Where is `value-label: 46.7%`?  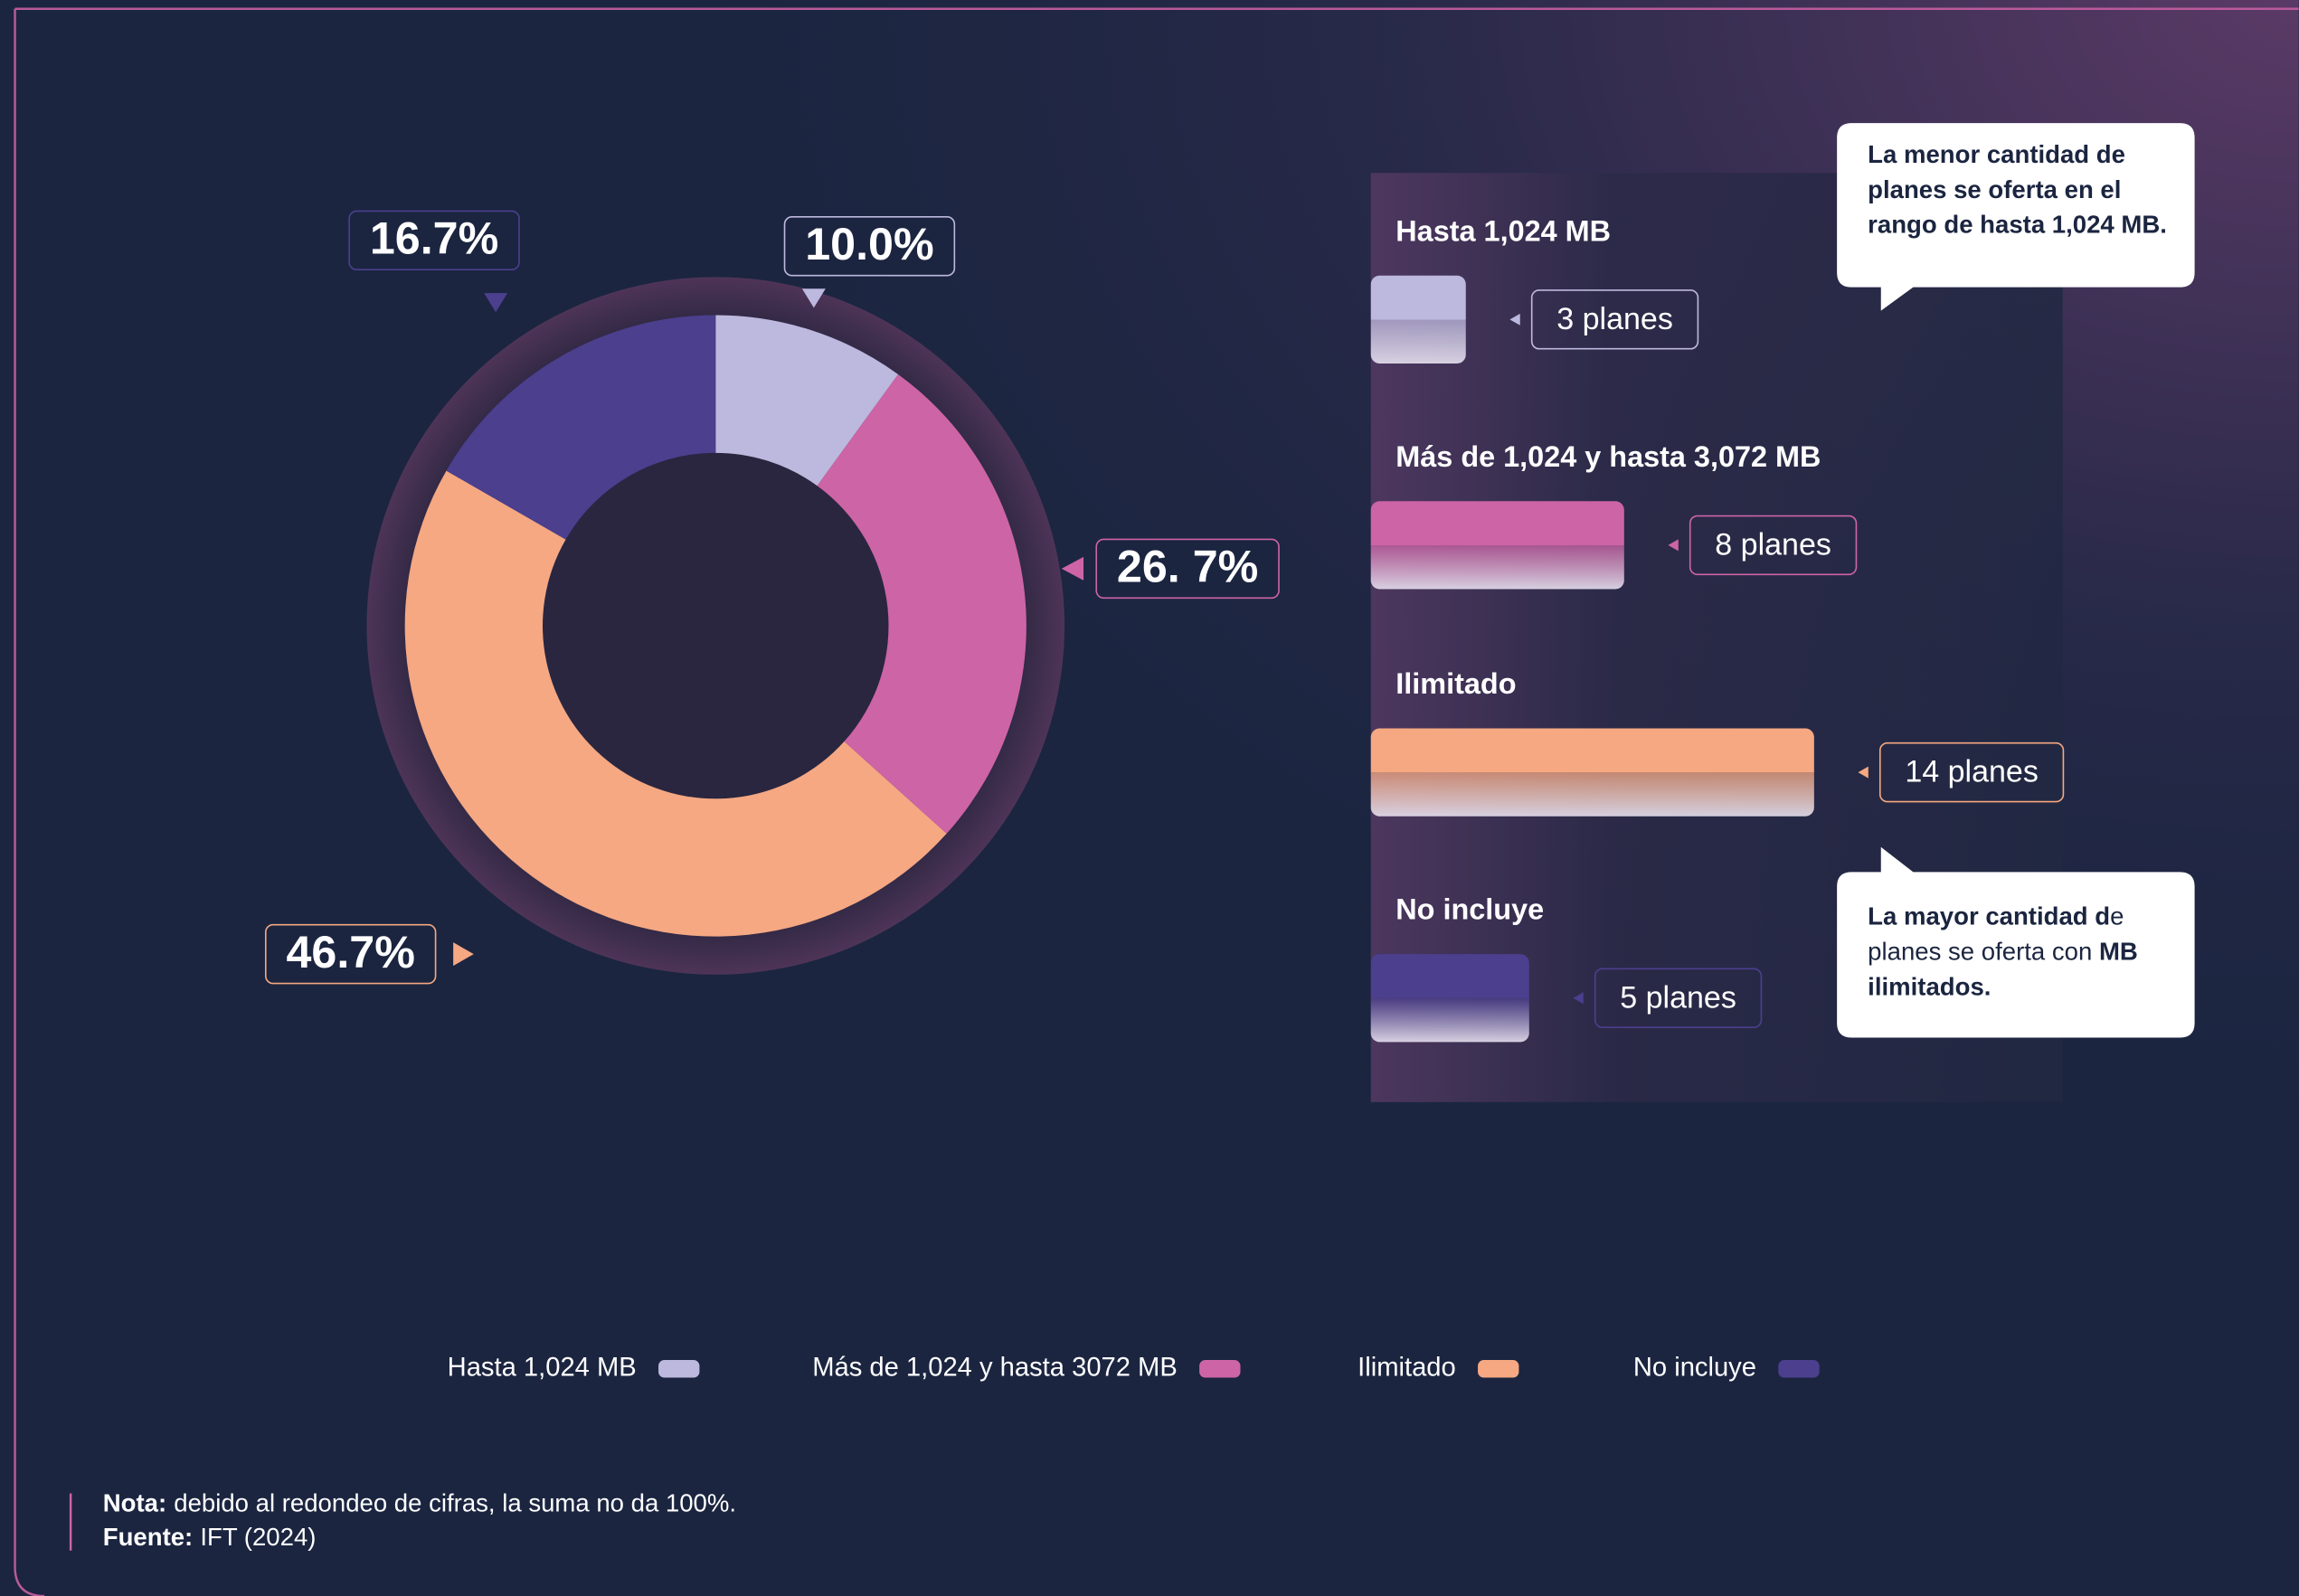 value-label: 46.7% is located at coordinates (350, 952).